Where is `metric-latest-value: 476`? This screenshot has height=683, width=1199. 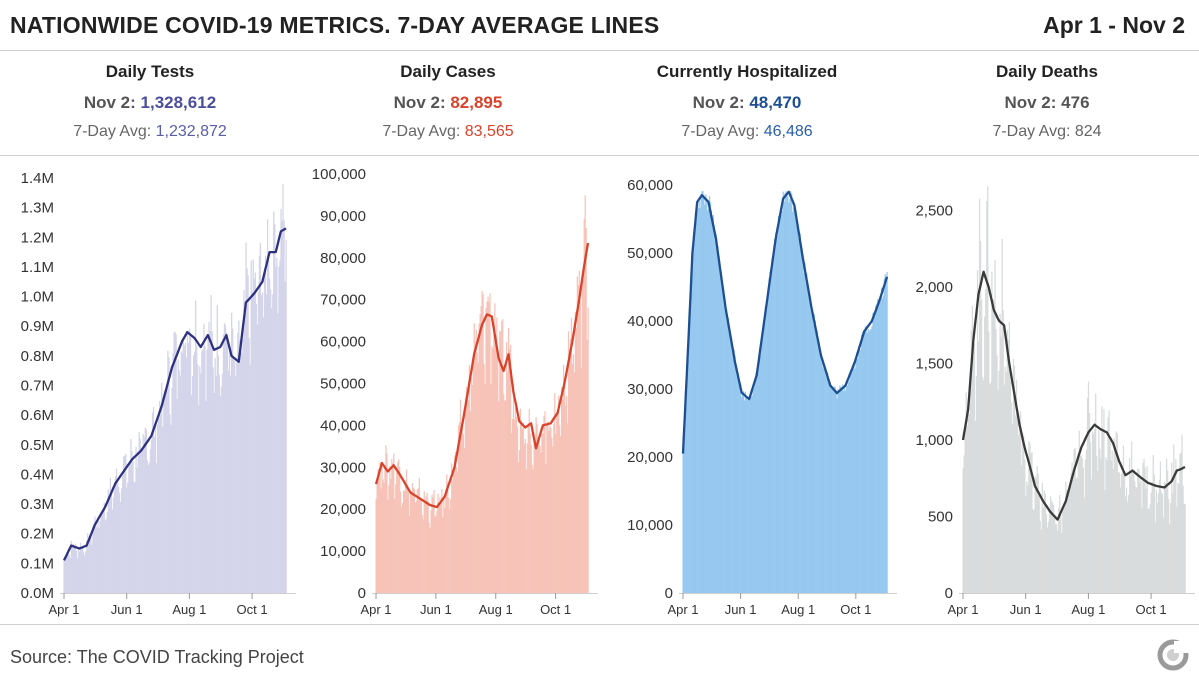 metric-latest-value: 476 is located at coordinates (1075, 102).